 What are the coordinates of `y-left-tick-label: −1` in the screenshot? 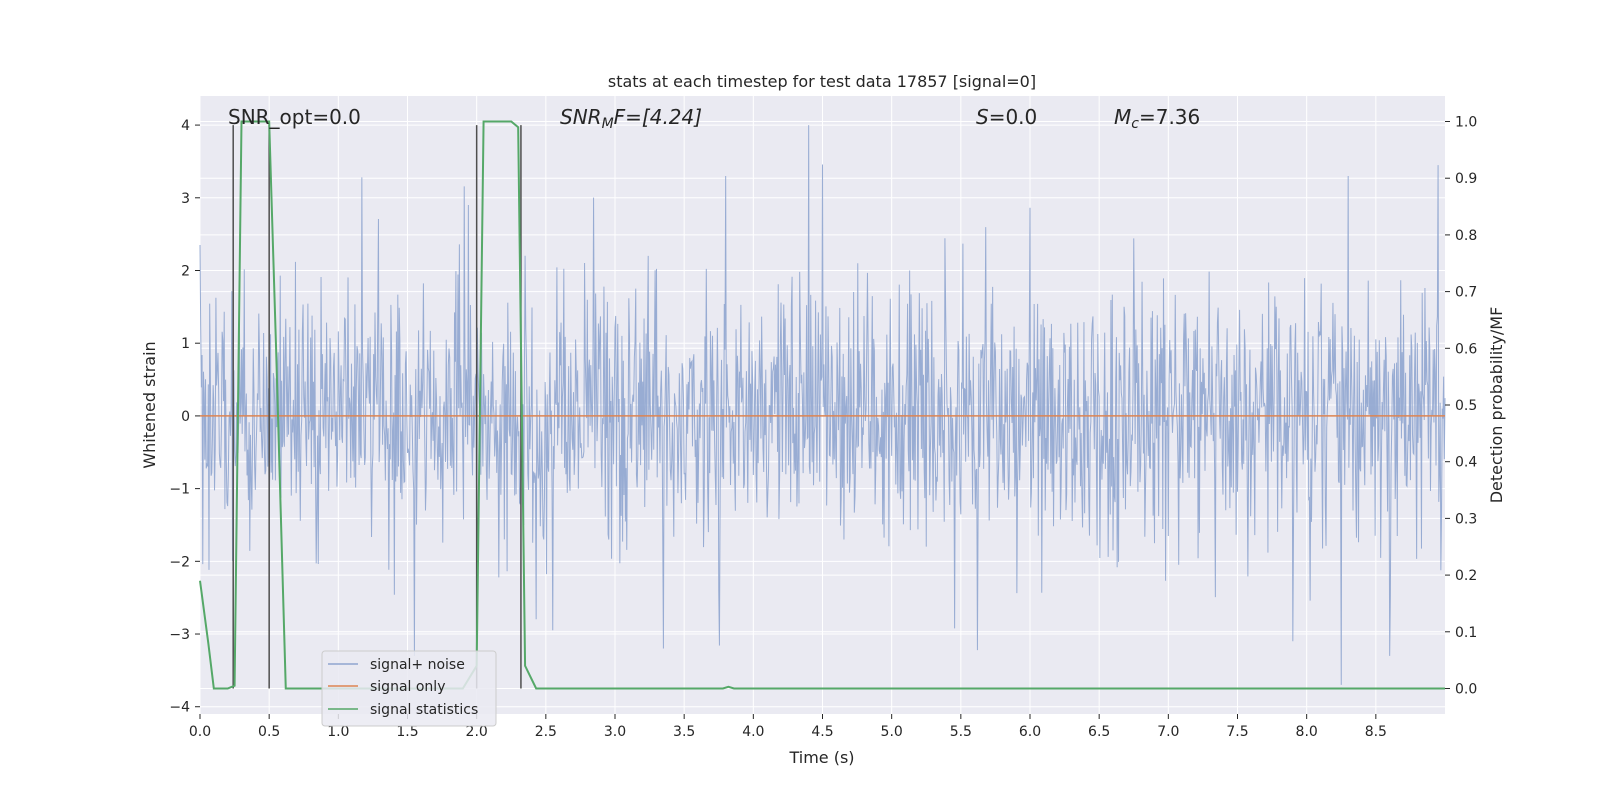 It's located at (179, 490).